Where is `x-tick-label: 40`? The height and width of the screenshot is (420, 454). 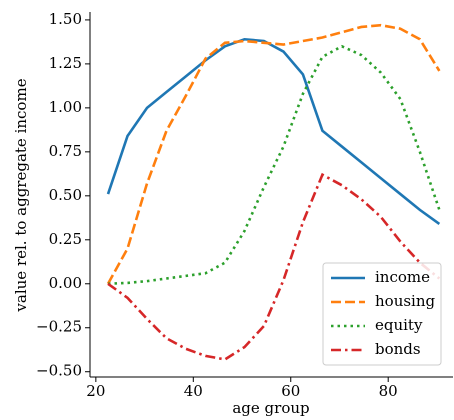
x-tick-label: 40 is located at coordinates (193, 391).